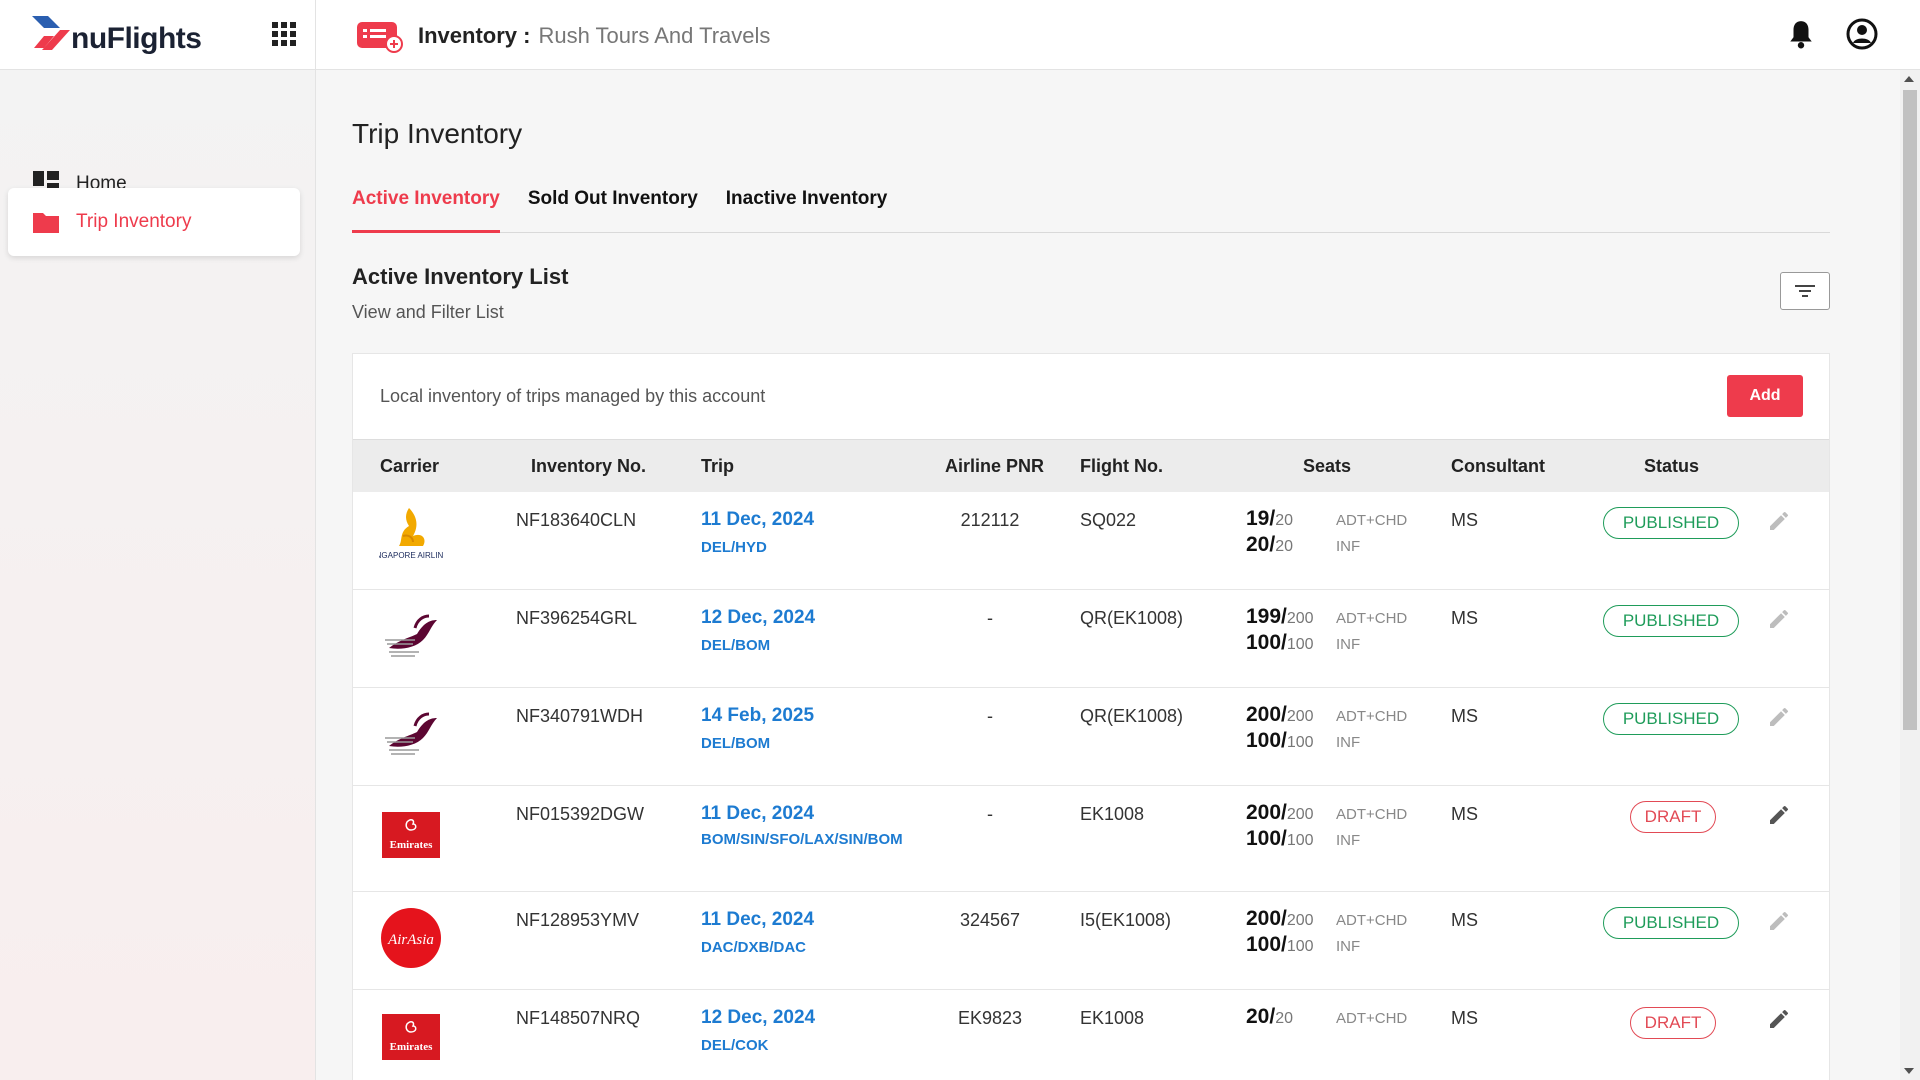 The width and height of the screenshot is (1920, 1080). Describe the element at coordinates (753, 947) in the screenshot. I see `trip-route-link: DAC/DXB/DAC` at that location.